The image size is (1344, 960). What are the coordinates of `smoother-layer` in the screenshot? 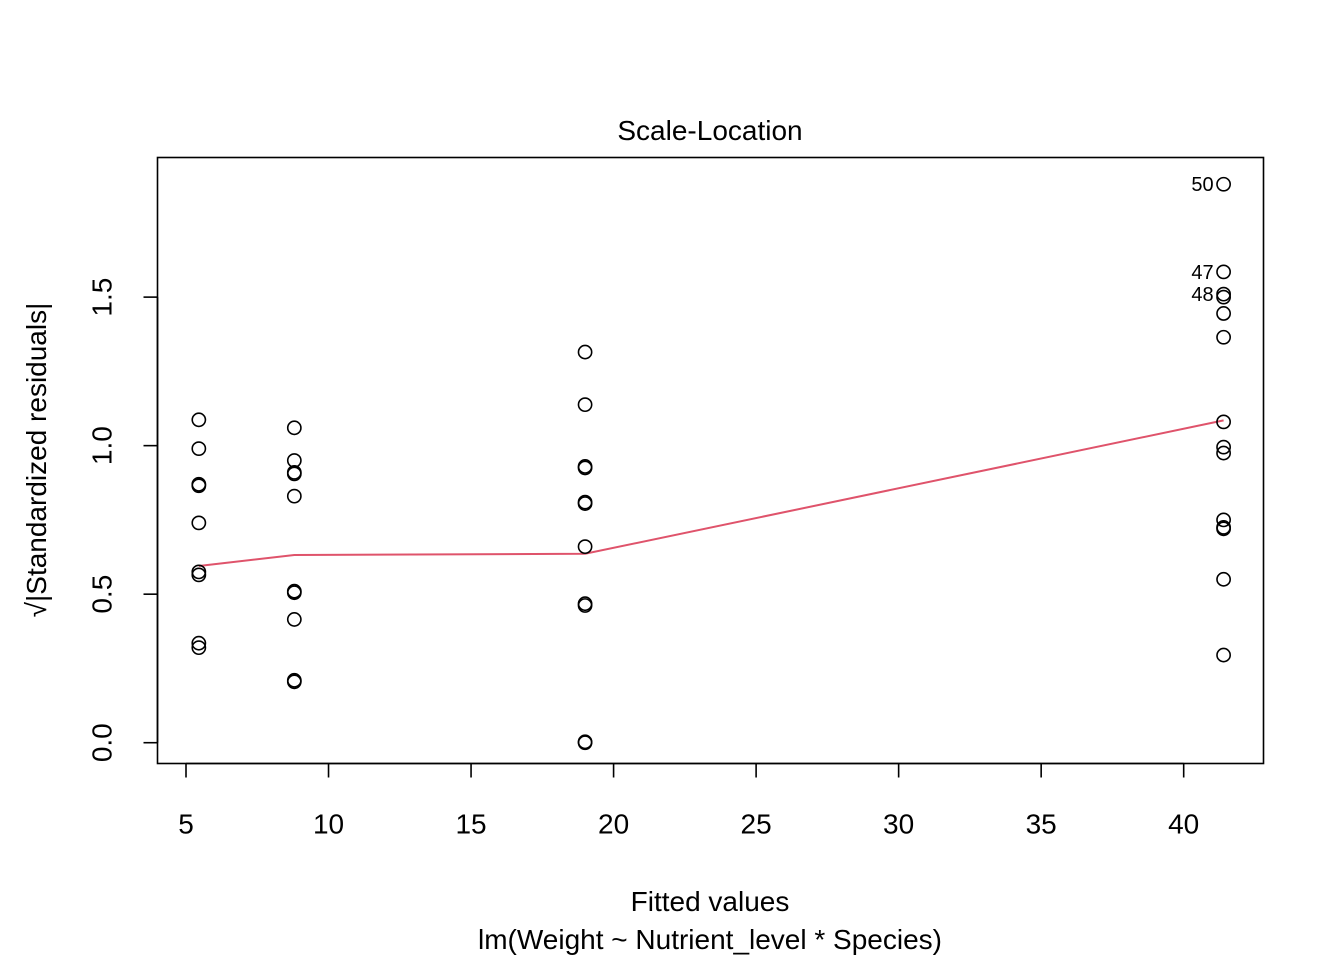 It's located at (711, 493).